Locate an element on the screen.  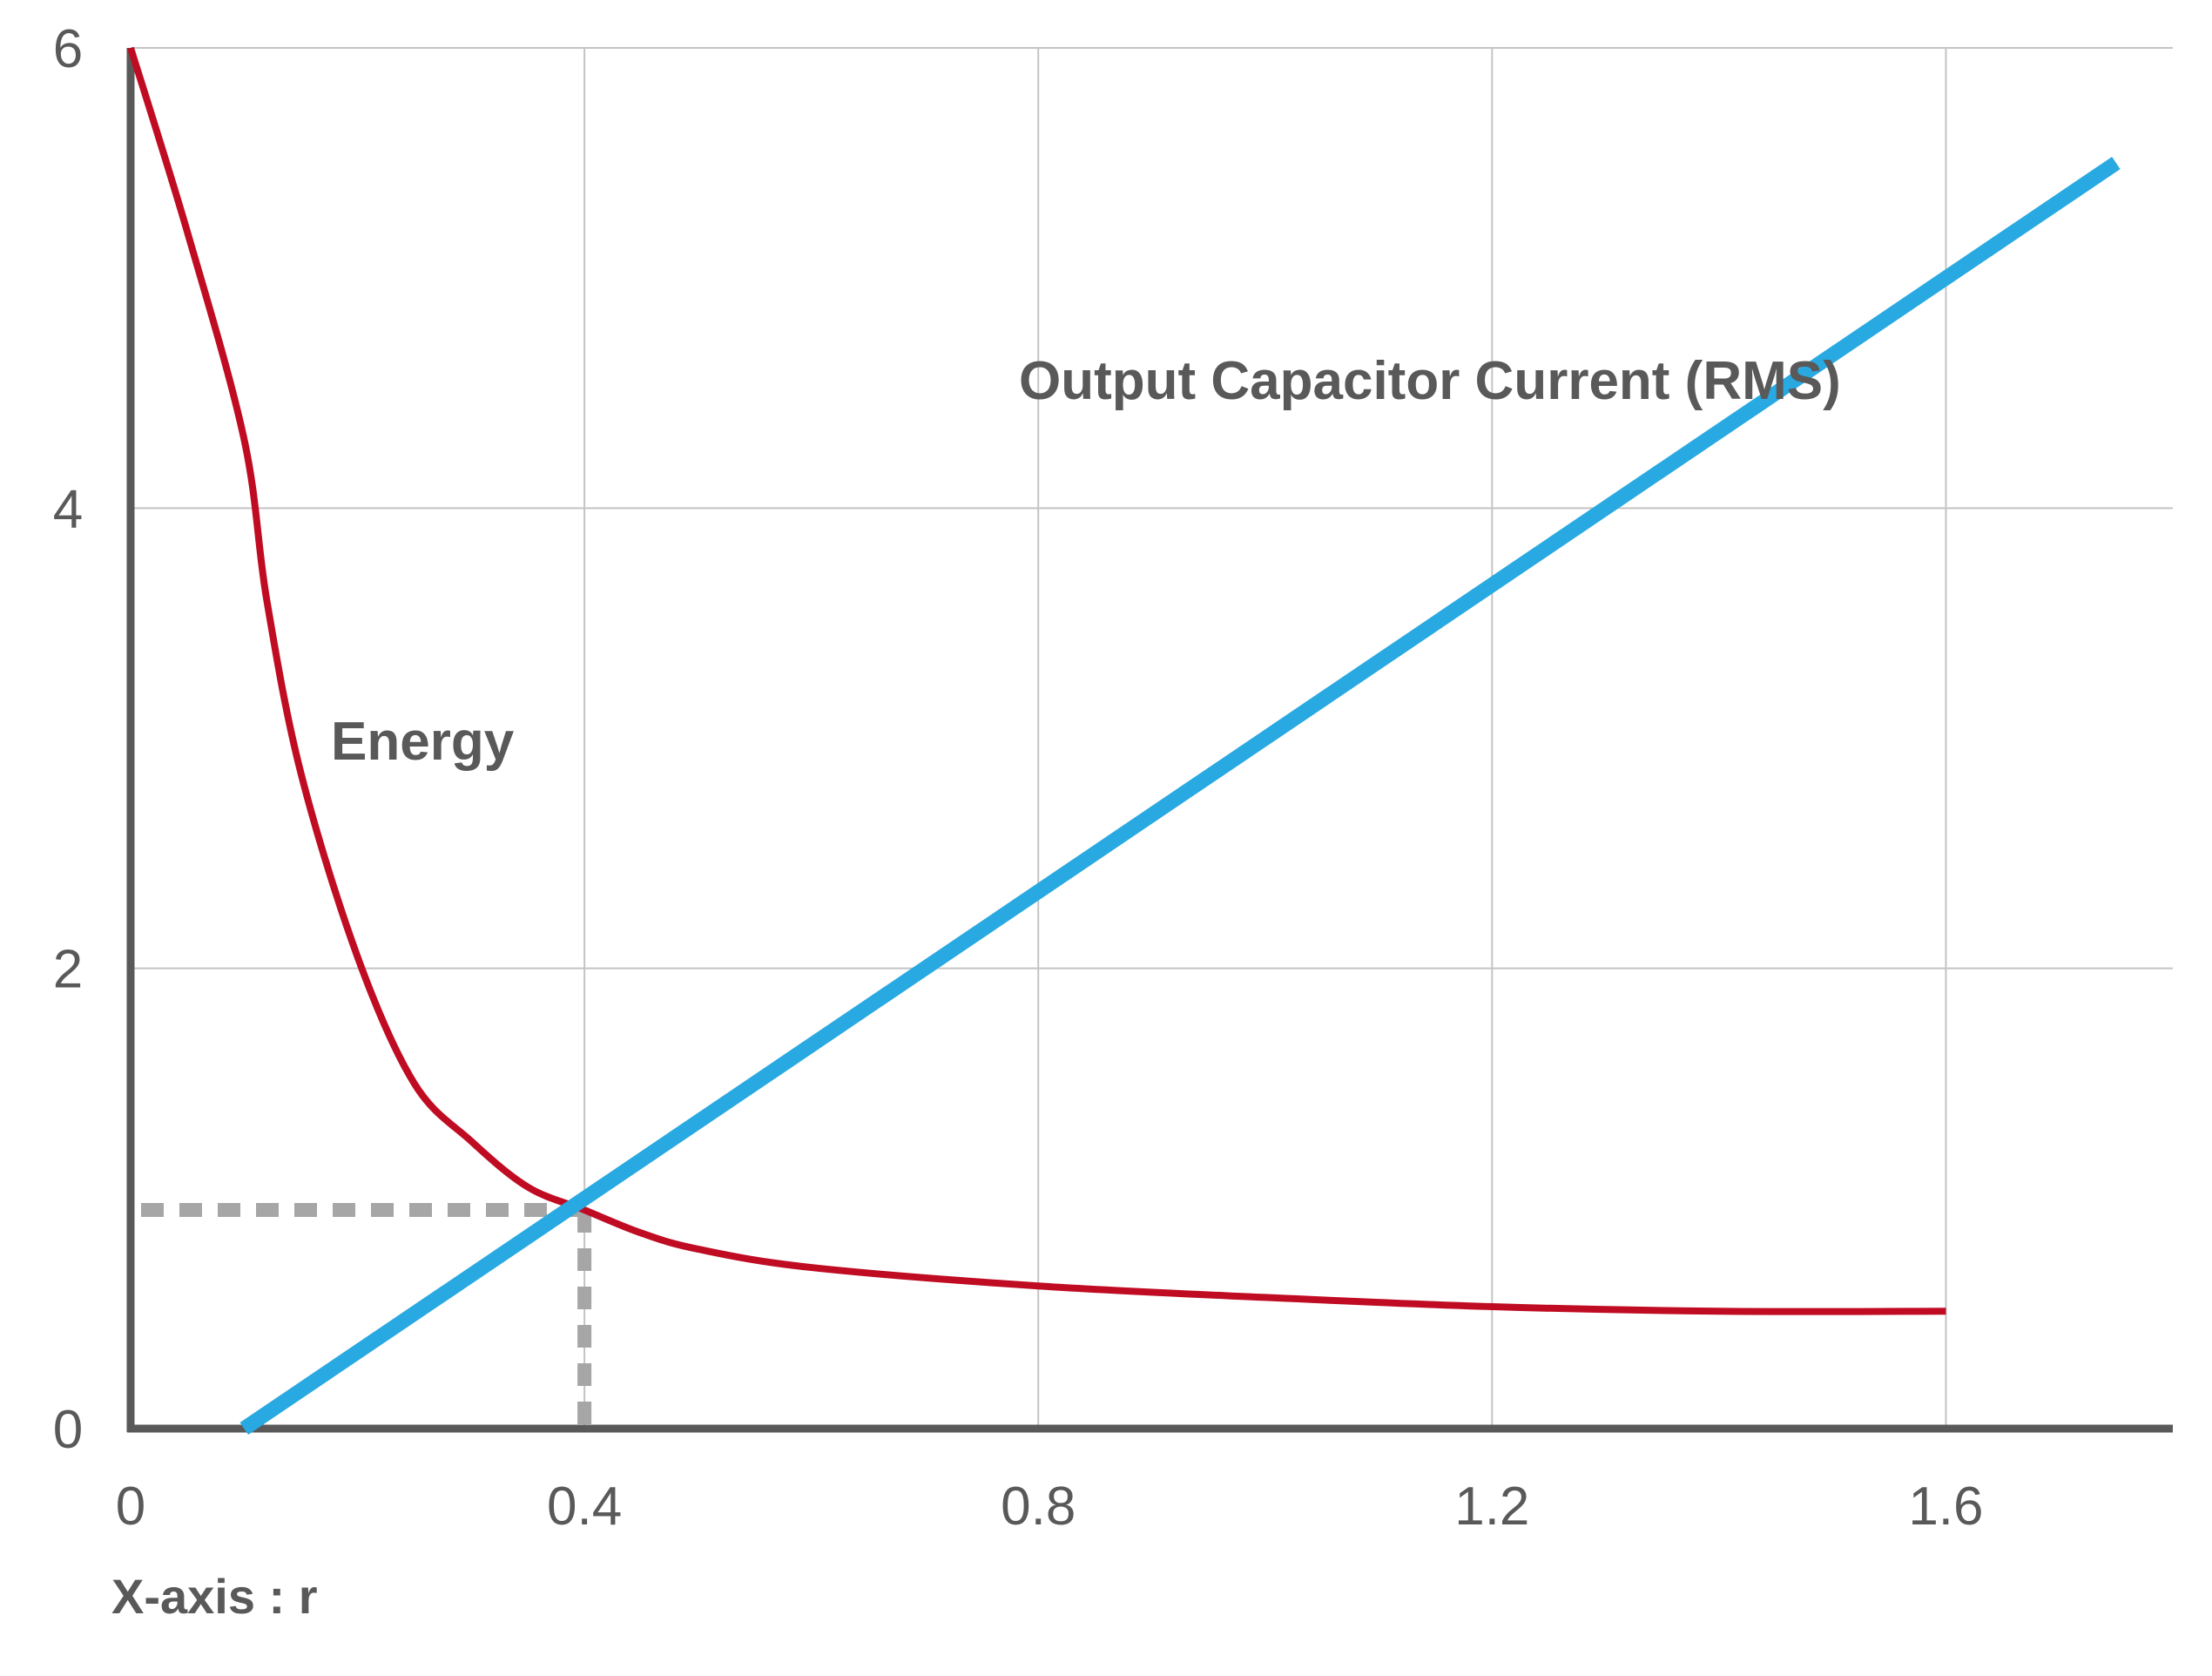
x-tick-label-2: 0.8 is located at coordinates (1038, 1507).